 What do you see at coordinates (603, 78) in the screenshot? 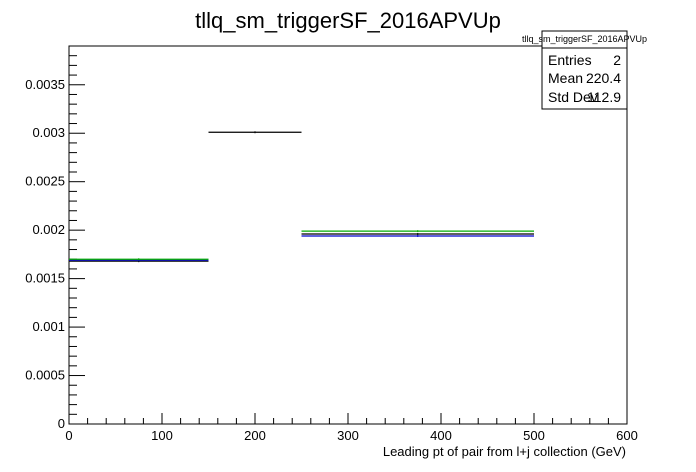
I see `stats-mean-value: 220.4` at bounding box center [603, 78].